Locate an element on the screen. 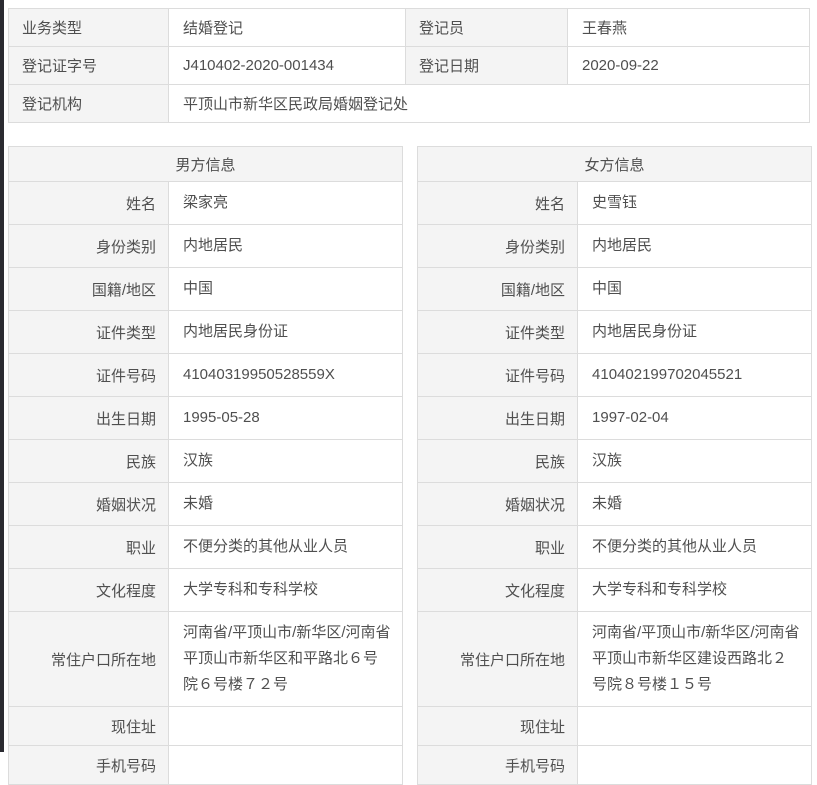 The height and width of the screenshot is (785, 817). table-row: 业务类型 结婚登记 登记员 王春燕 is located at coordinates (409, 27).